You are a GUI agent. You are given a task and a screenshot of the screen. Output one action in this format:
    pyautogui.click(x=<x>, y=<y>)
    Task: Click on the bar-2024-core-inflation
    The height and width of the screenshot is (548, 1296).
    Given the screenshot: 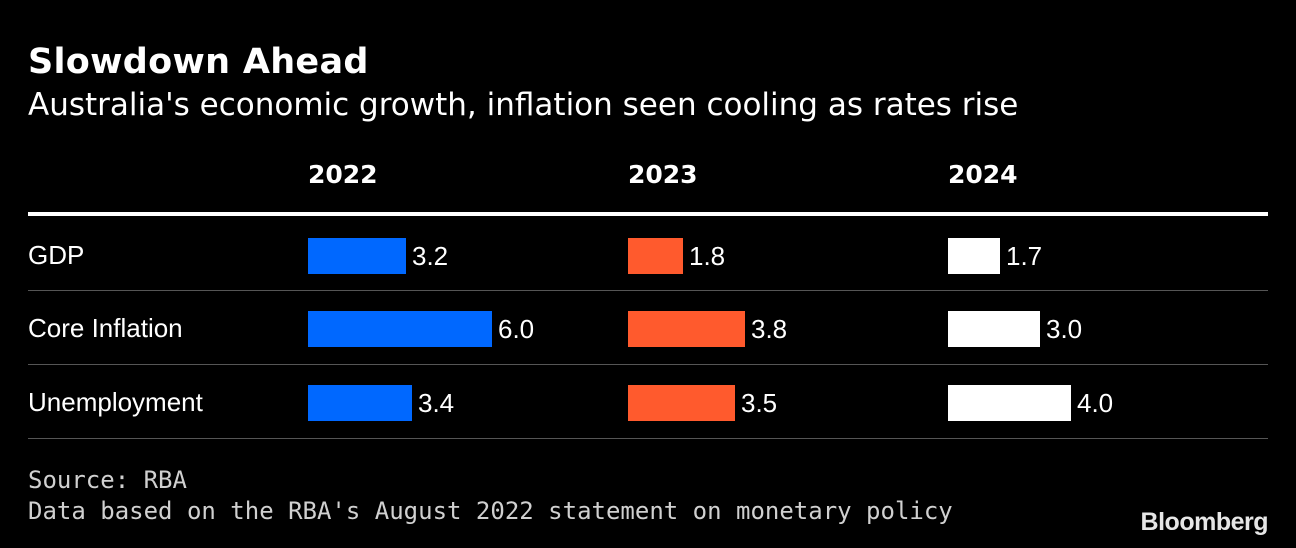 What is the action you would take?
    pyautogui.click(x=994, y=329)
    